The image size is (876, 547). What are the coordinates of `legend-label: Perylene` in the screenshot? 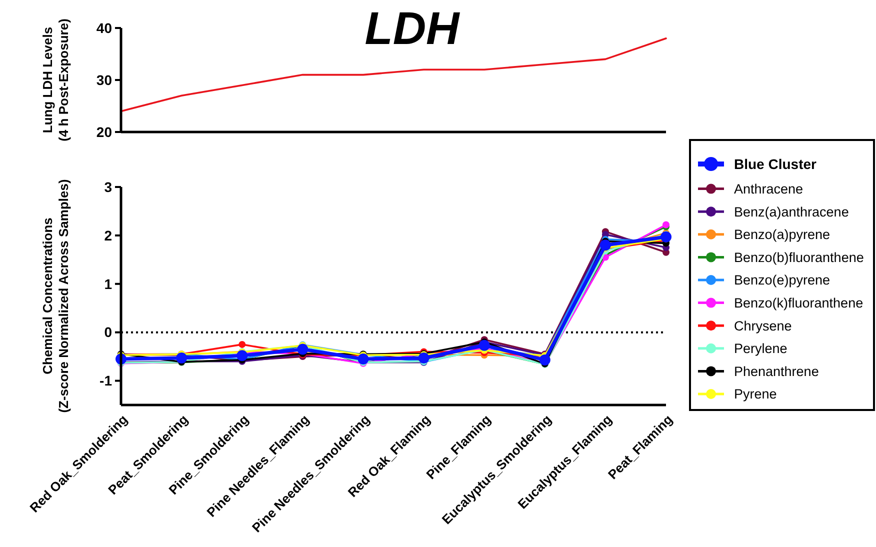 It's located at (761, 348).